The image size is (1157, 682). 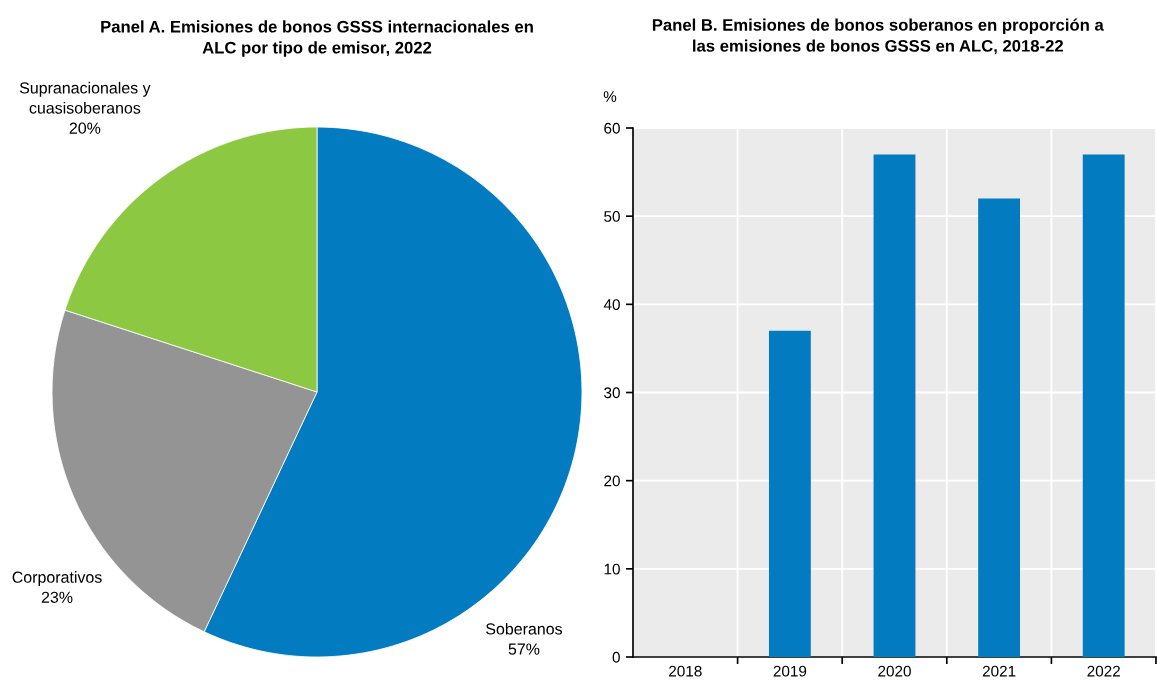 I want to click on data-label: 23%, so click(x=57, y=597).